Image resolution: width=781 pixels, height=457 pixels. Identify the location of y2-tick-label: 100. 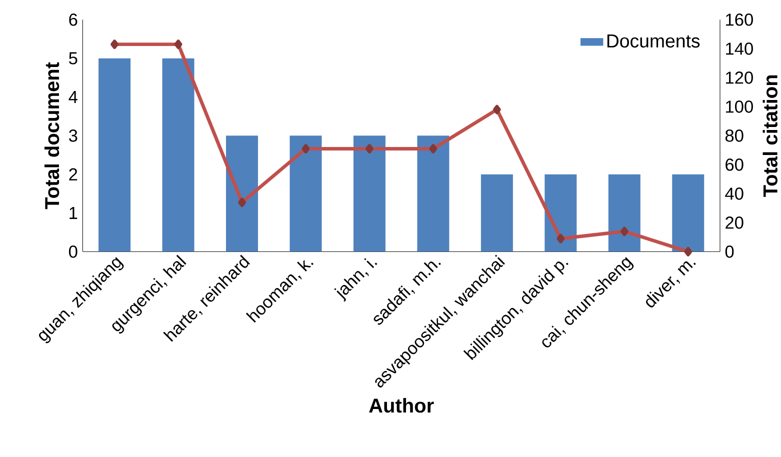
(739, 106).